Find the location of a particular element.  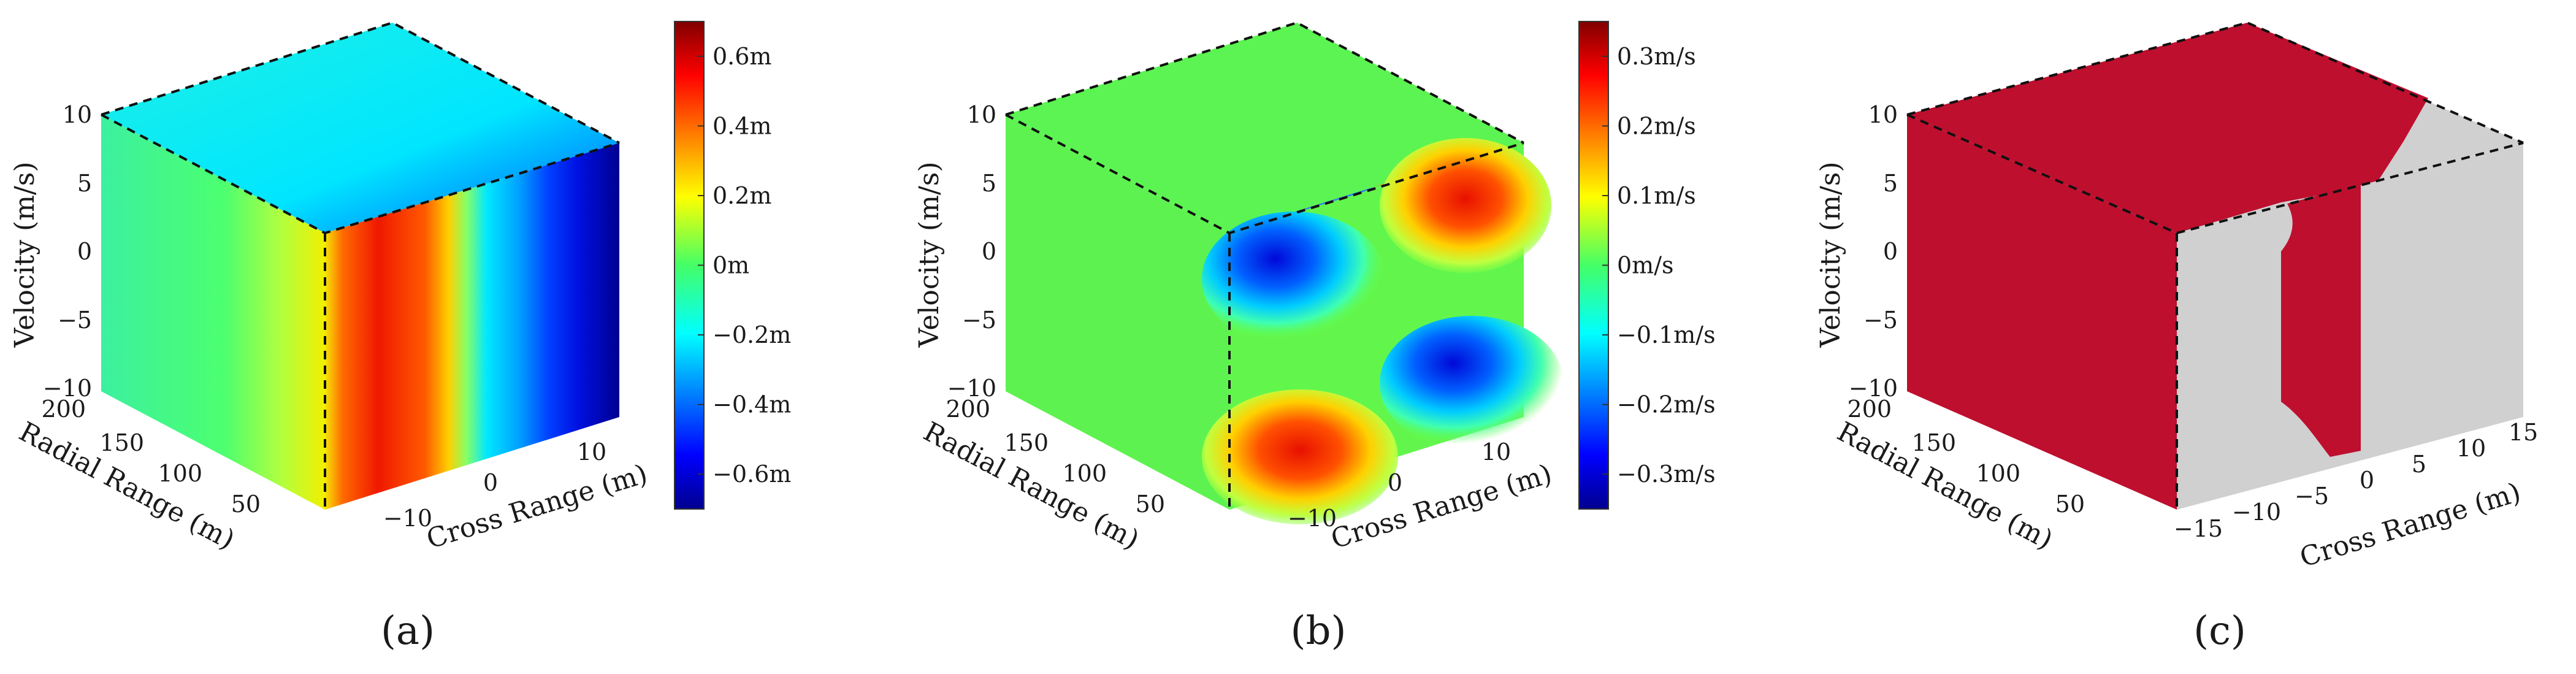

panel-label-a: (a) is located at coordinates (408, 631).